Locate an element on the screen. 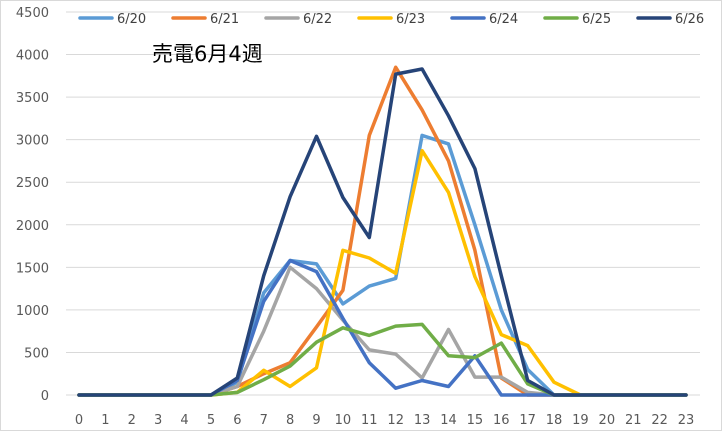  x-tick-label: 4 is located at coordinates (184, 420).